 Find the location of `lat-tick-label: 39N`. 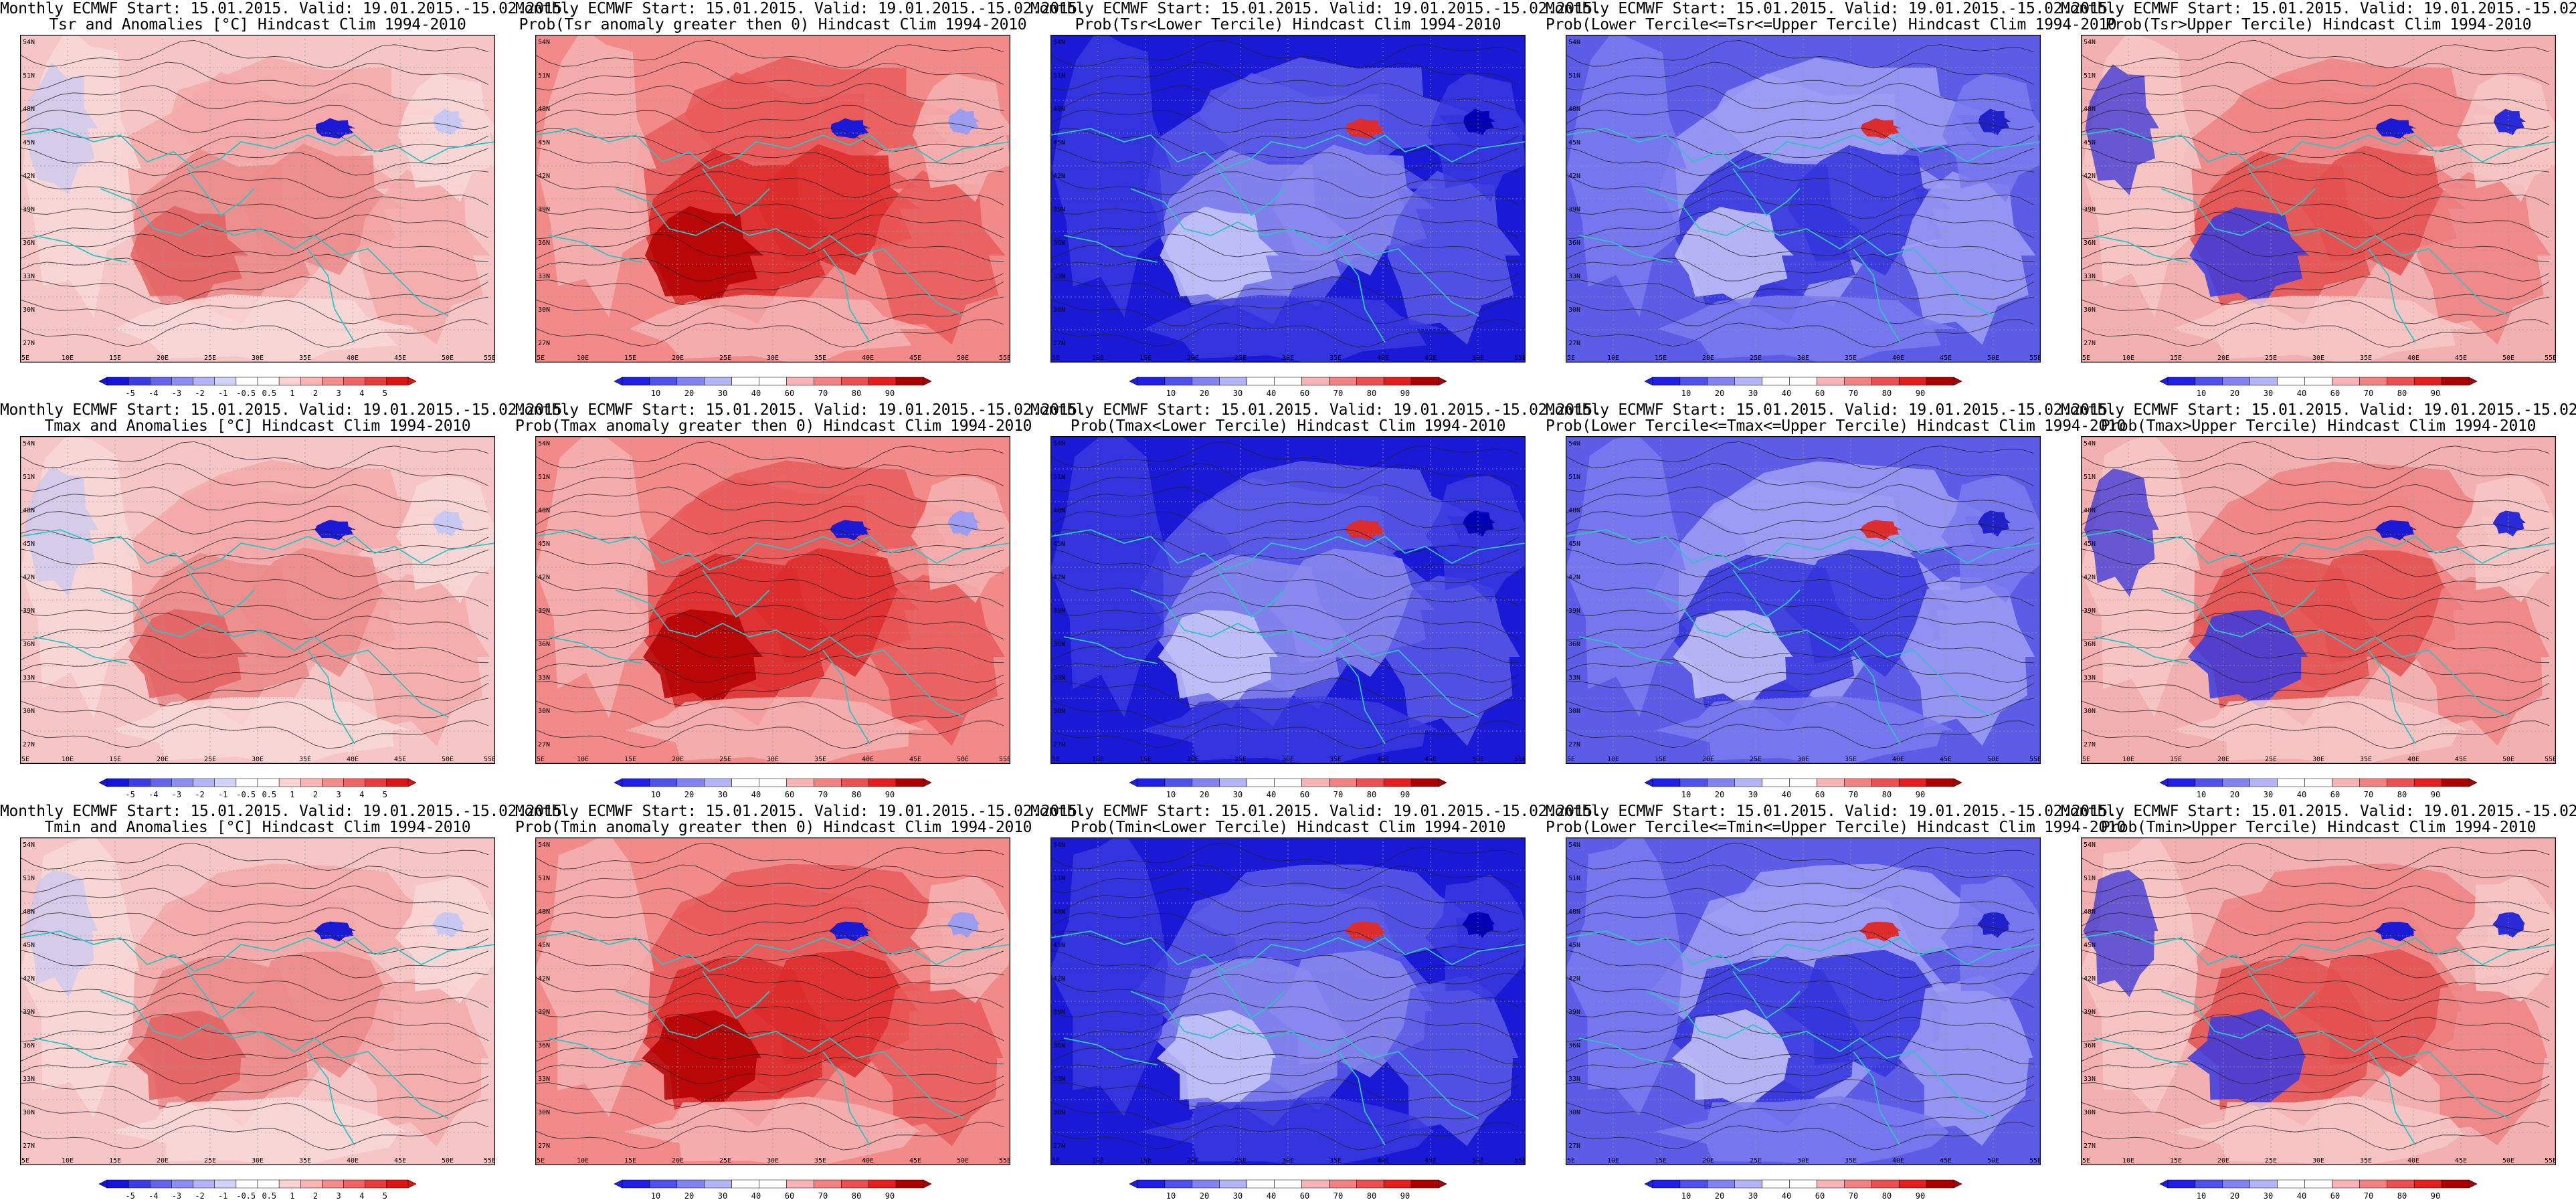

lat-tick-label: 39N is located at coordinates (1574, 611).